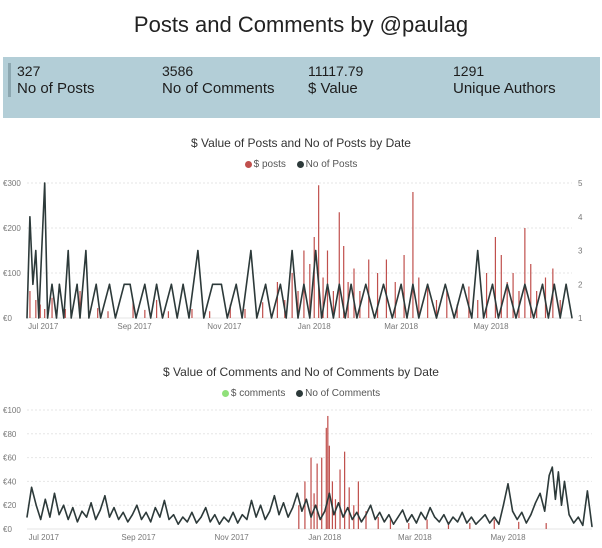 This screenshot has height=548, width=602. I want to click on legend-label: $ posts, so click(269, 164).